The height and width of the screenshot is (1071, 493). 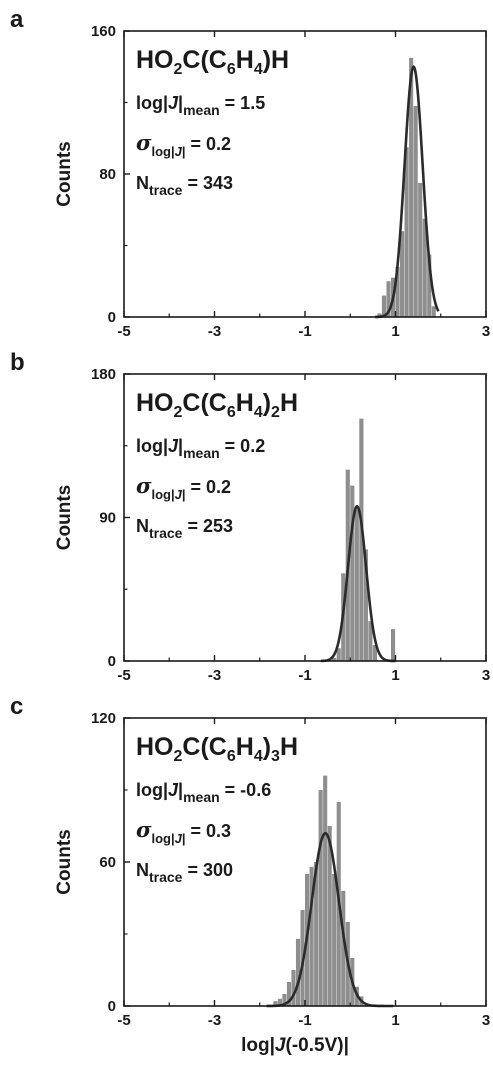 I want to click on stat-mean: log|J|mean = -0.6, so click(x=203, y=792).